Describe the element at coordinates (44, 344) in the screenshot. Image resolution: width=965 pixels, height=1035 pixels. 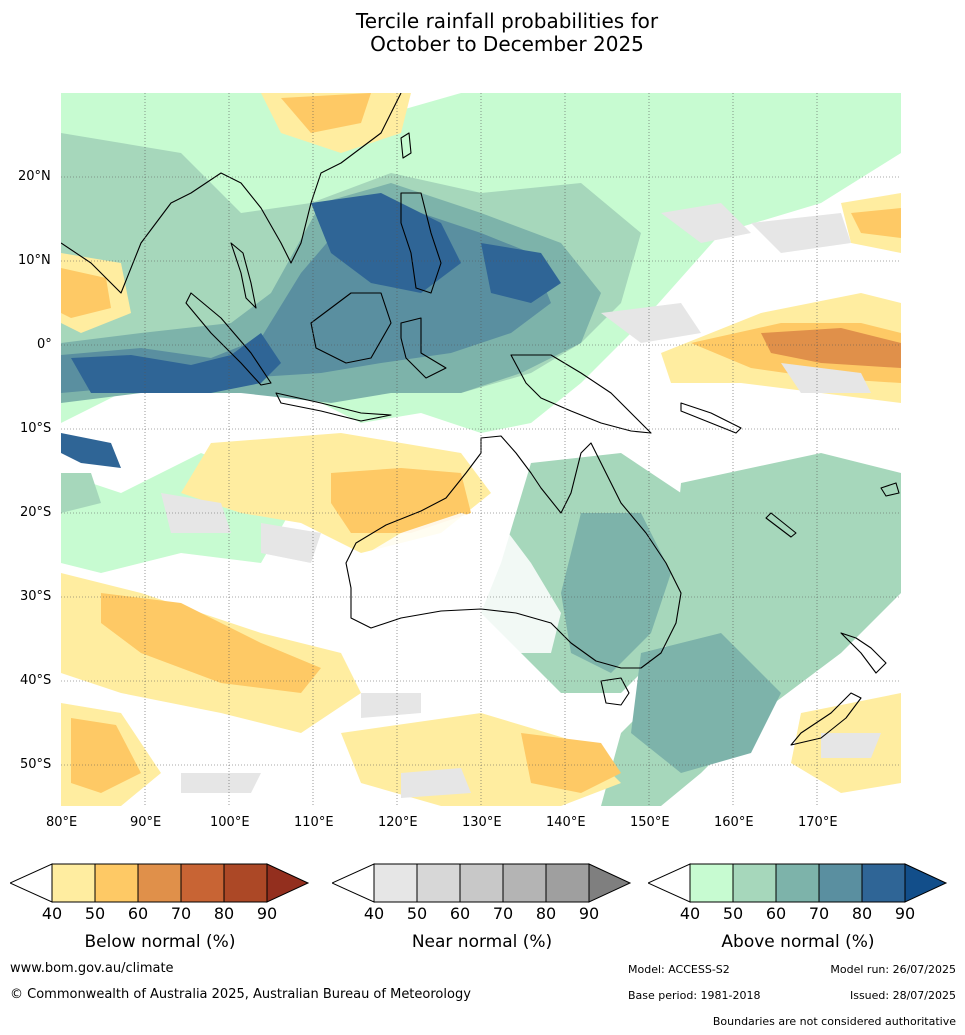
I see `lat-label-equator: 0°` at that location.